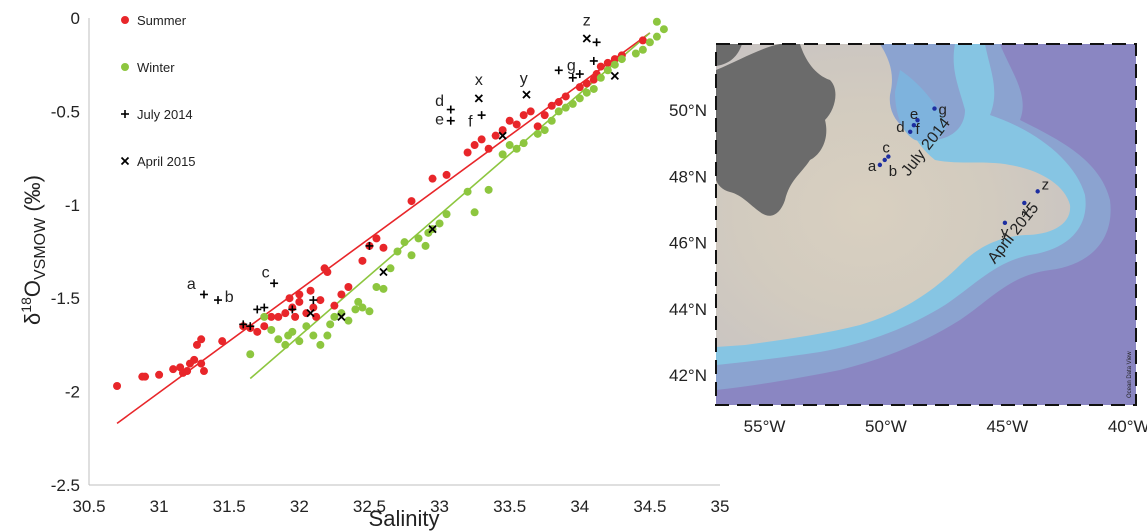  What do you see at coordinates (1130, 374) in the screenshot?
I see `map-credit: Ocean Data View` at bounding box center [1130, 374].